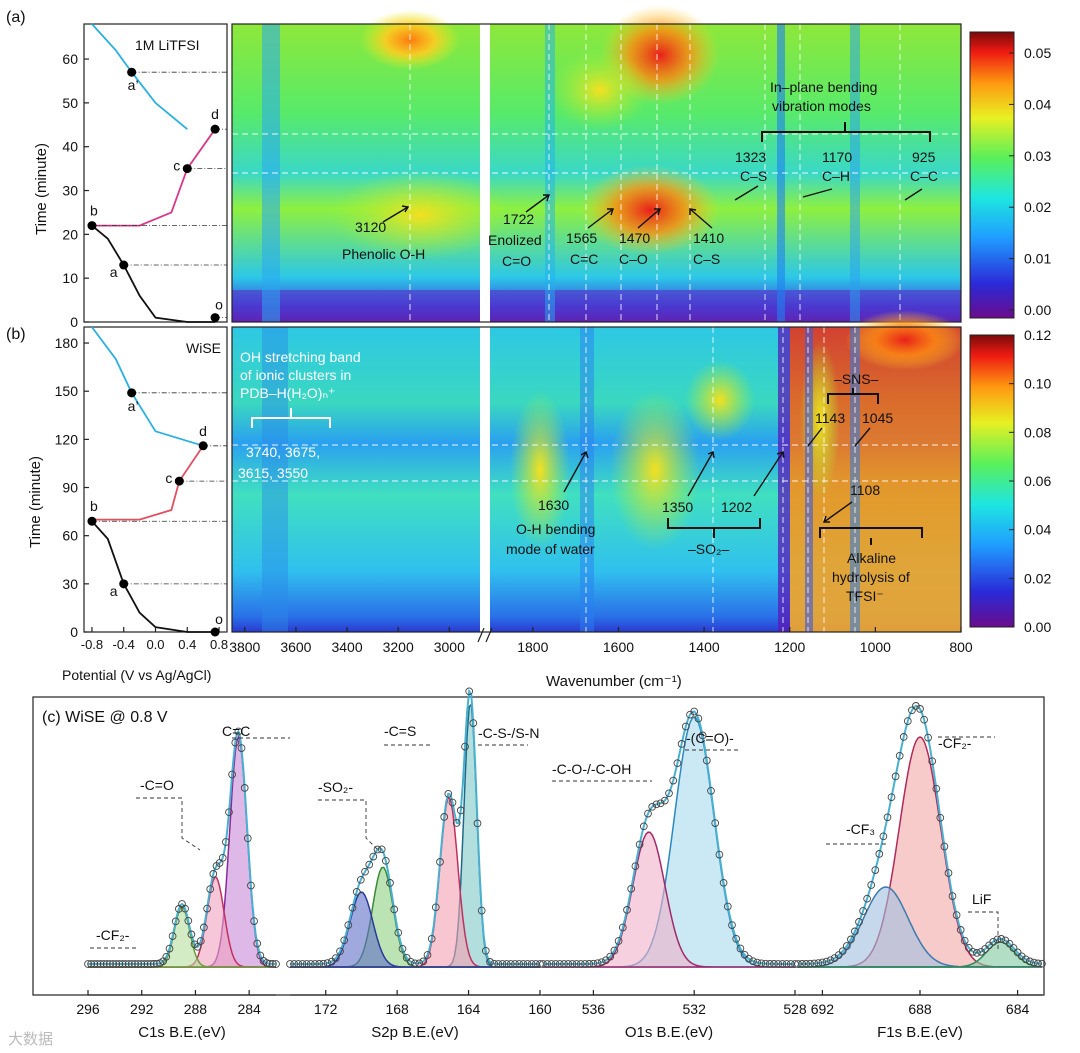  I want to click on wn-tick-label: 1800, so click(532, 647).